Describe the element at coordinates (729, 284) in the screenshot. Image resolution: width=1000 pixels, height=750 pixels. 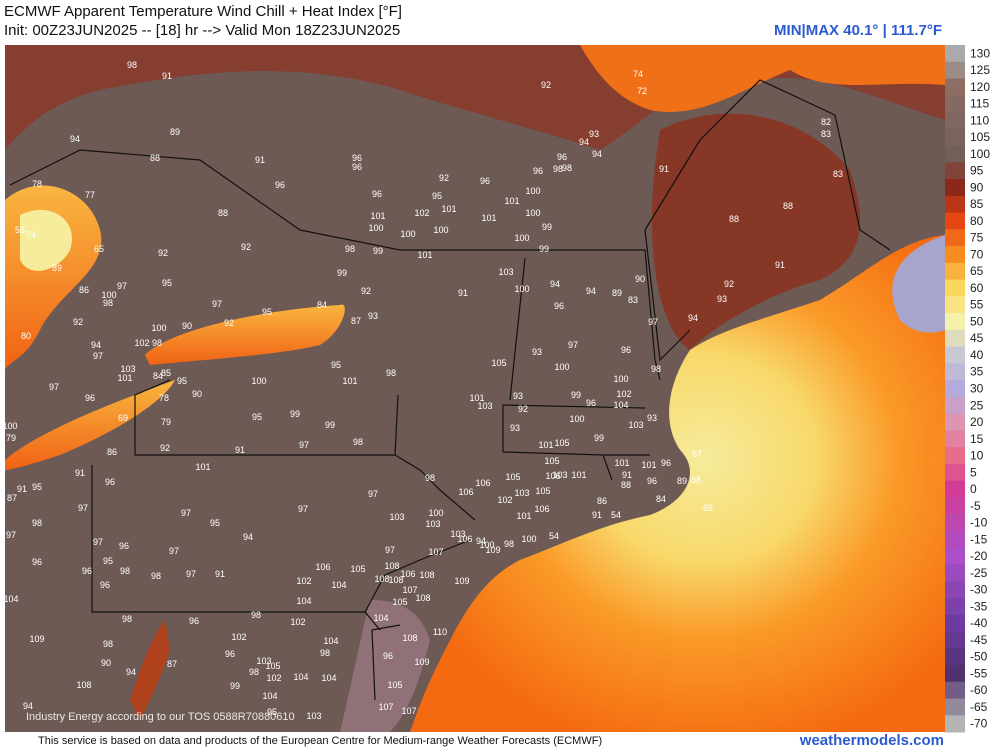
I see `station-value: 92` at that location.